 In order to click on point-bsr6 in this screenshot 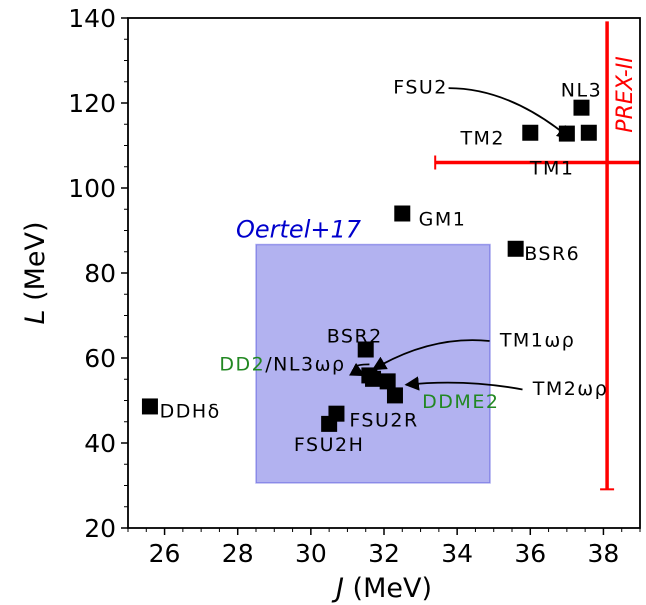, I will do `click(515, 248)`.